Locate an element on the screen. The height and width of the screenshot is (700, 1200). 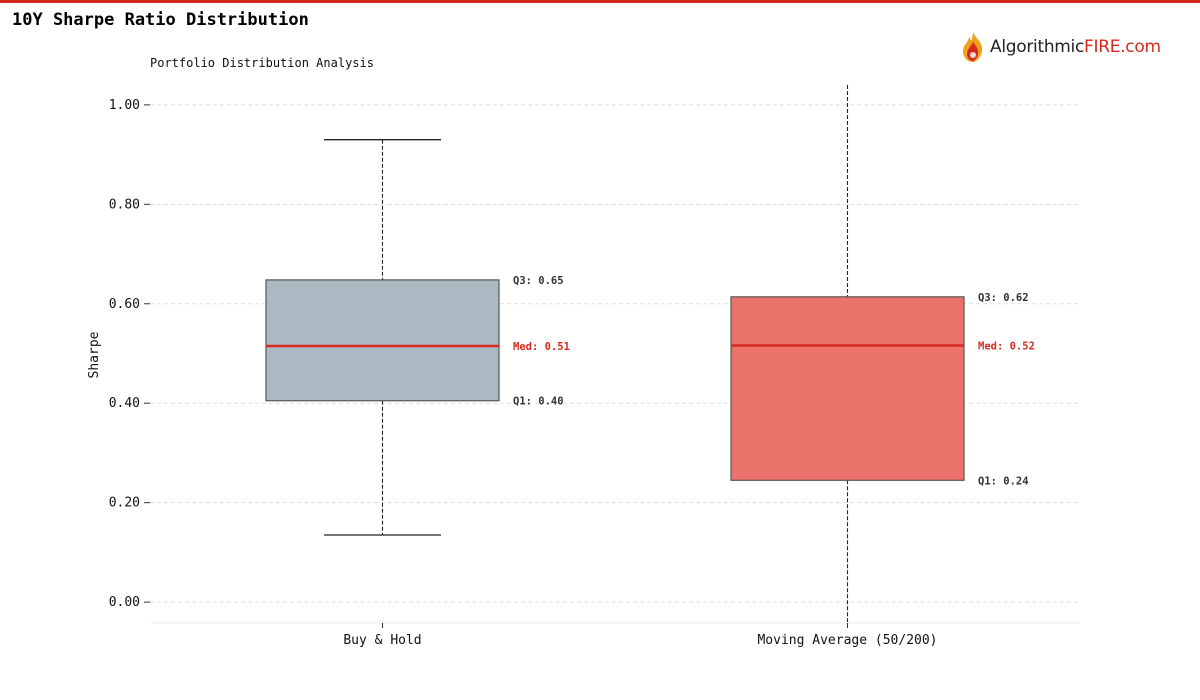
y-tick-label: 0.80 is located at coordinates (124, 204).